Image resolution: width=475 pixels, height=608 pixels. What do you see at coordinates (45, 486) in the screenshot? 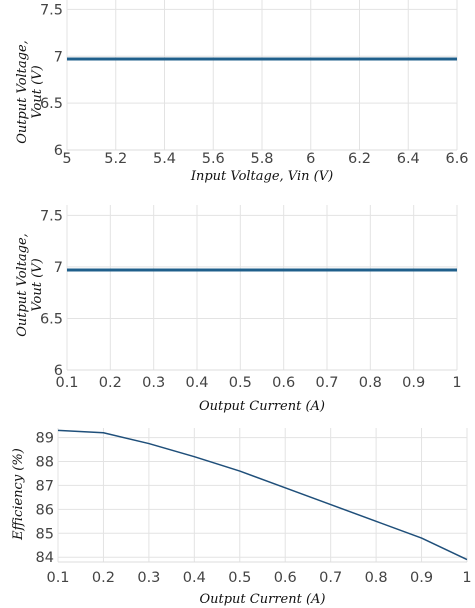
I see `y-tick-label: 87` at bounding box center [45, 486].